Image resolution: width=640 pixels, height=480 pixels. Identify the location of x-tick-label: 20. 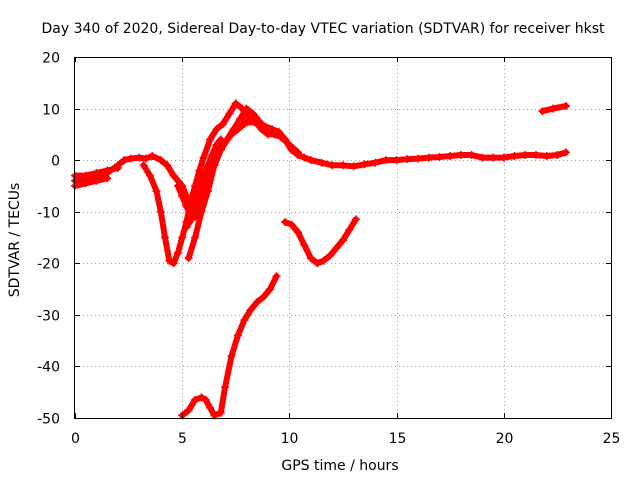
(505, 439).